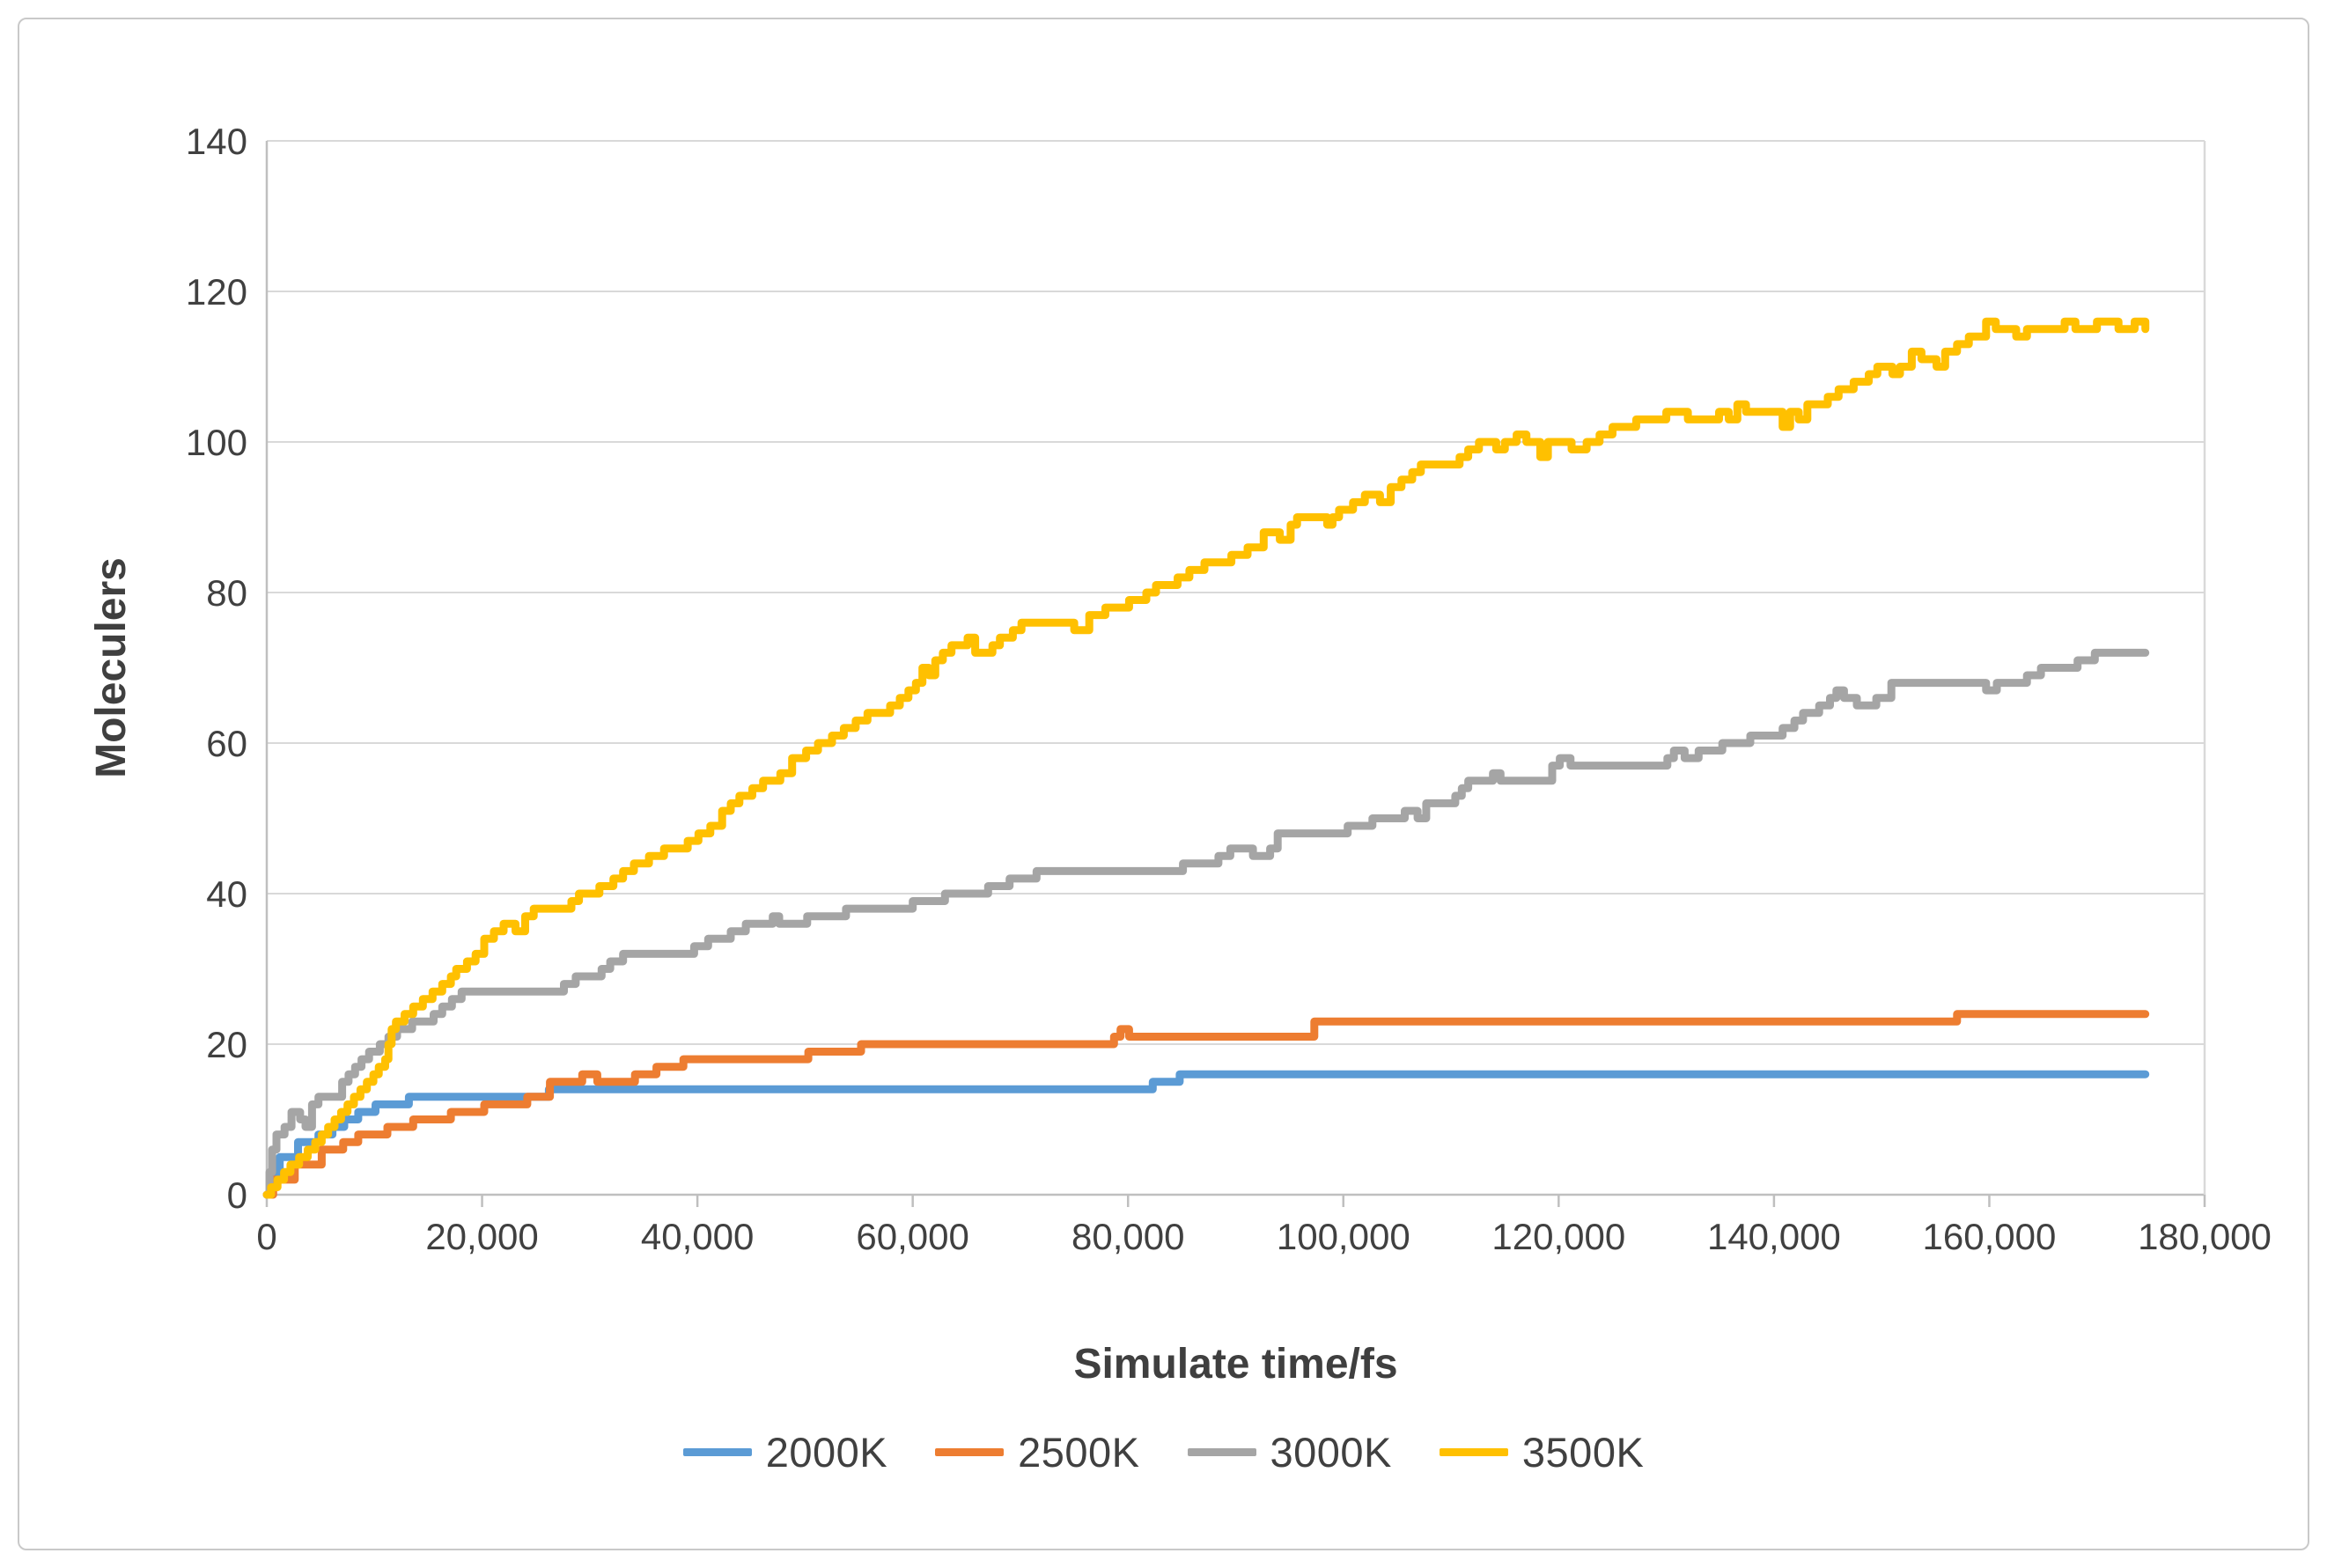 Image resolution: width=2327 pixels, height=1568 pixels. I want to click on y-axis-title: Moleculers, so click(111, 668).